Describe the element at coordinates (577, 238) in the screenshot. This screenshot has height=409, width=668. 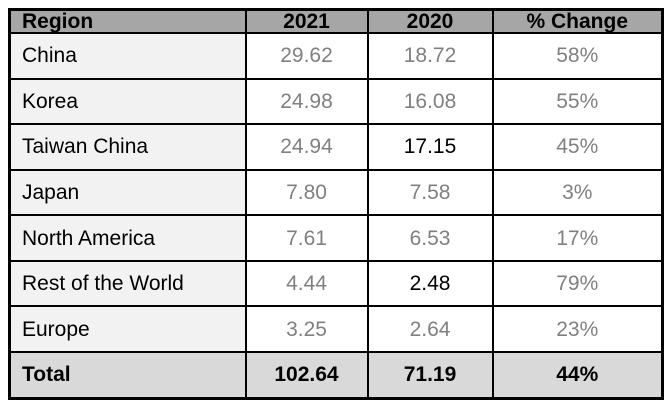
I see `value-change: 17%` at that location.